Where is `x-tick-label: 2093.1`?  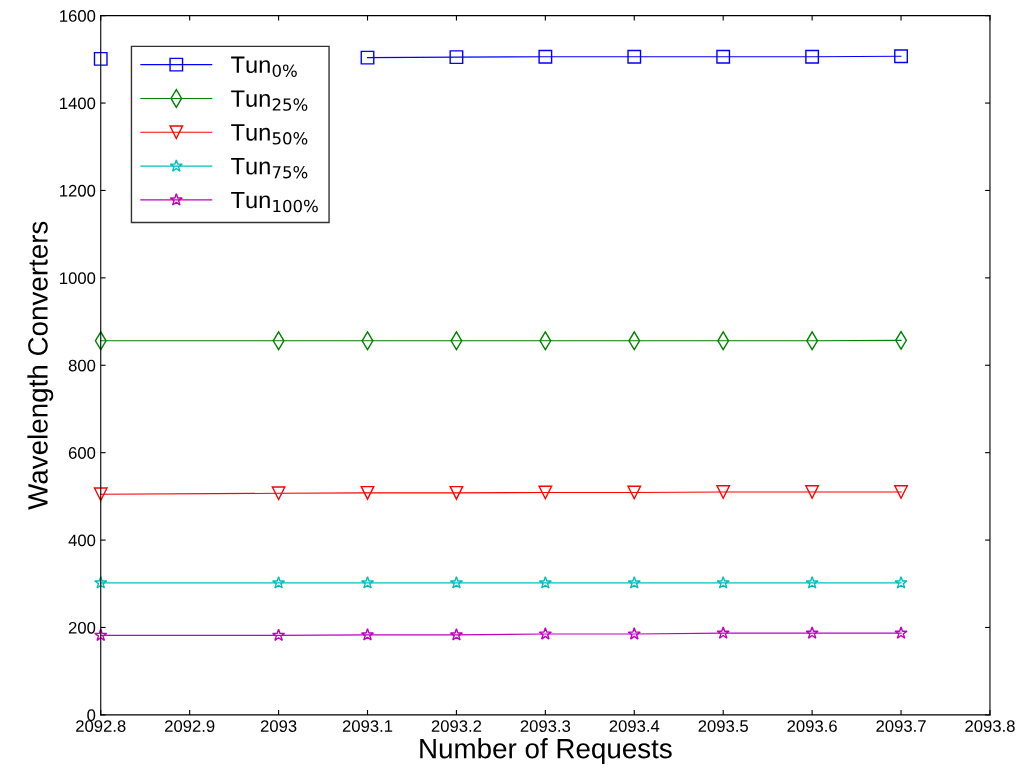
x-tick-label: 2093.1 is located at coordinates (367, 726).